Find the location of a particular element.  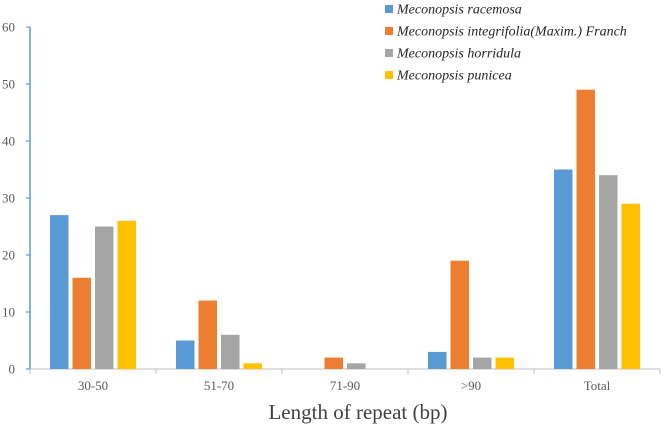

y-tick-label: 30 is located at coordinates (8, 198).